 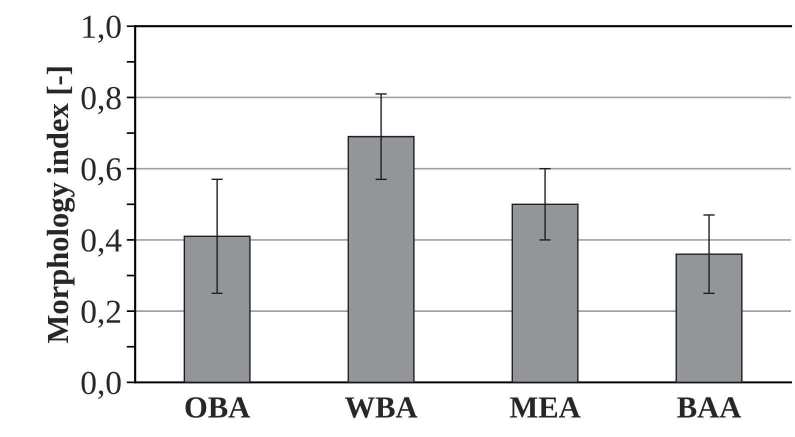 I want to click on x-tick-label: MEA, so click(x=545, y=407).